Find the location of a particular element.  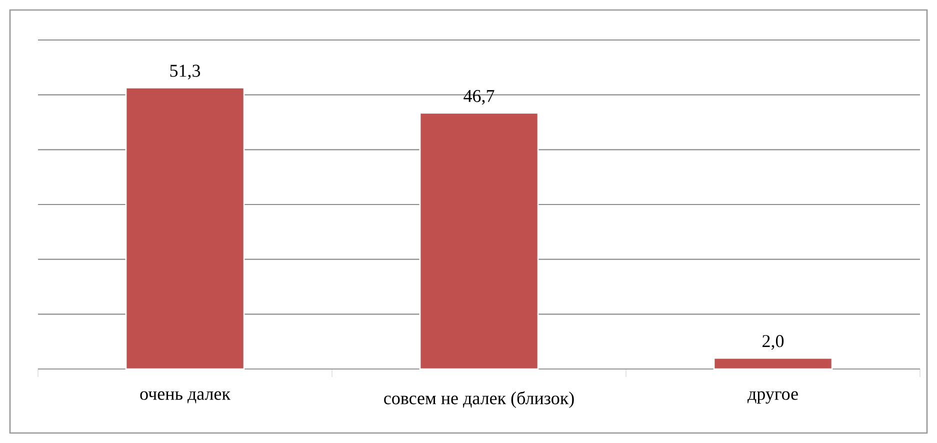

data-label: 46,7 is located at coordinates (479, 97).